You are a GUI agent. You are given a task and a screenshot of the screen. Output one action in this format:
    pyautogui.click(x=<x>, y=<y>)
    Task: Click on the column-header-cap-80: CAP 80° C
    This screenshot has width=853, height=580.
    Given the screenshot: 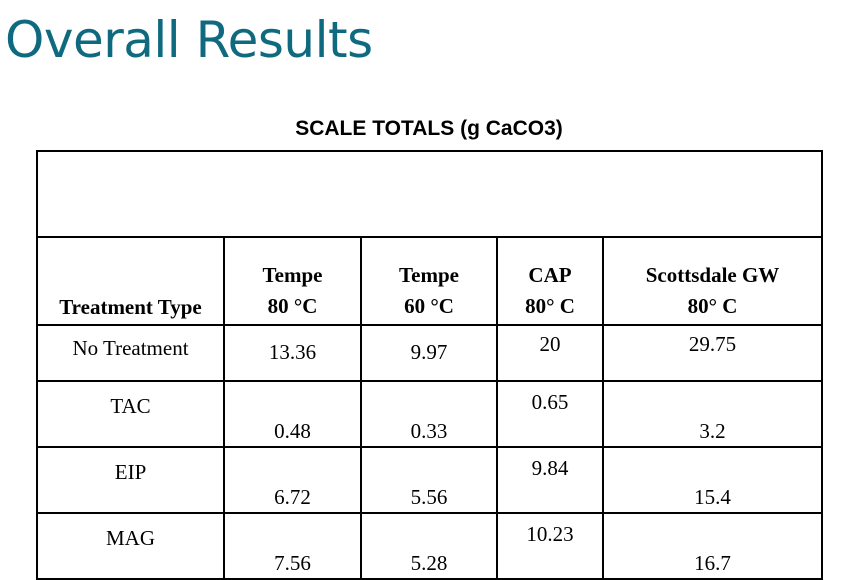 What is the action you would take?
    pyautogui.click(x=550, y=281)
    